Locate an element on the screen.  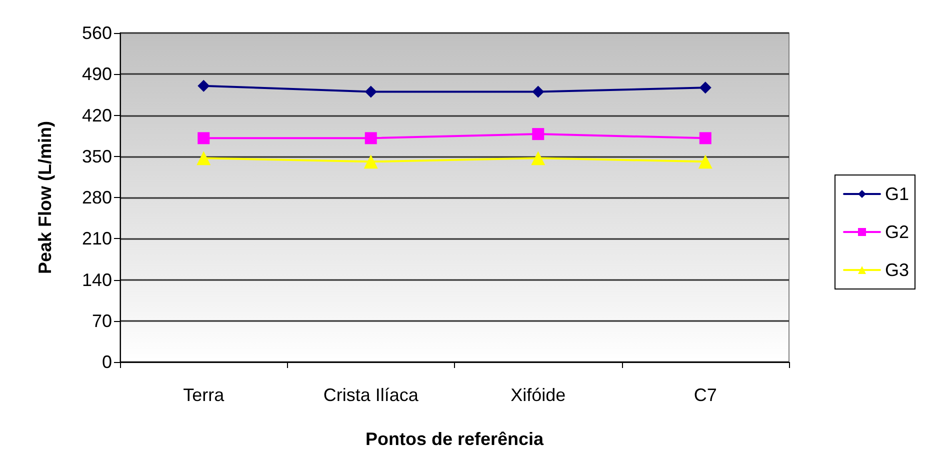
x-tick-label: Terra is located at coordinates (204, 395).